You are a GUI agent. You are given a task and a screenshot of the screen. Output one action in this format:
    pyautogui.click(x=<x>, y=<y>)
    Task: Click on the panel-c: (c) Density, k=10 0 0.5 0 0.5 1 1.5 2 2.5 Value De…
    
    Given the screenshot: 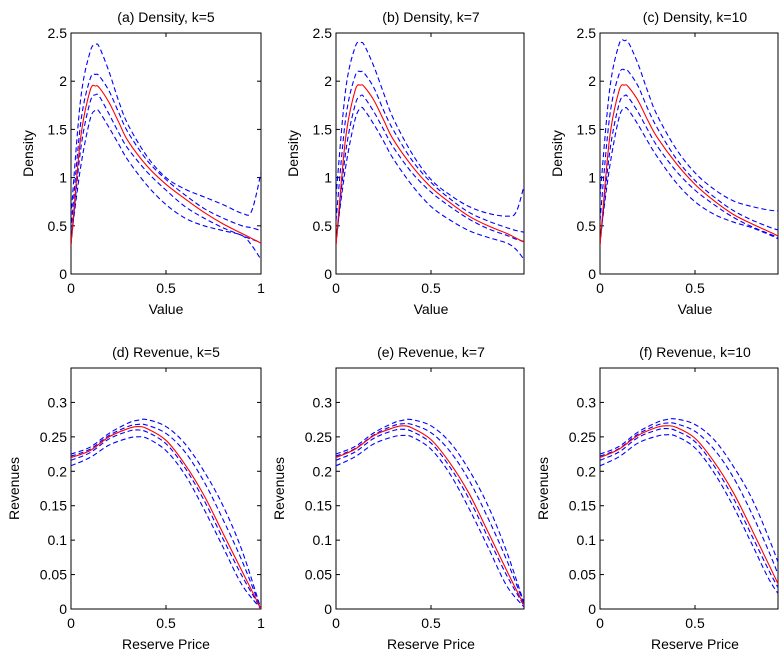 What is the action you would take?
    pyautogui.click(x=664, y=163)
    